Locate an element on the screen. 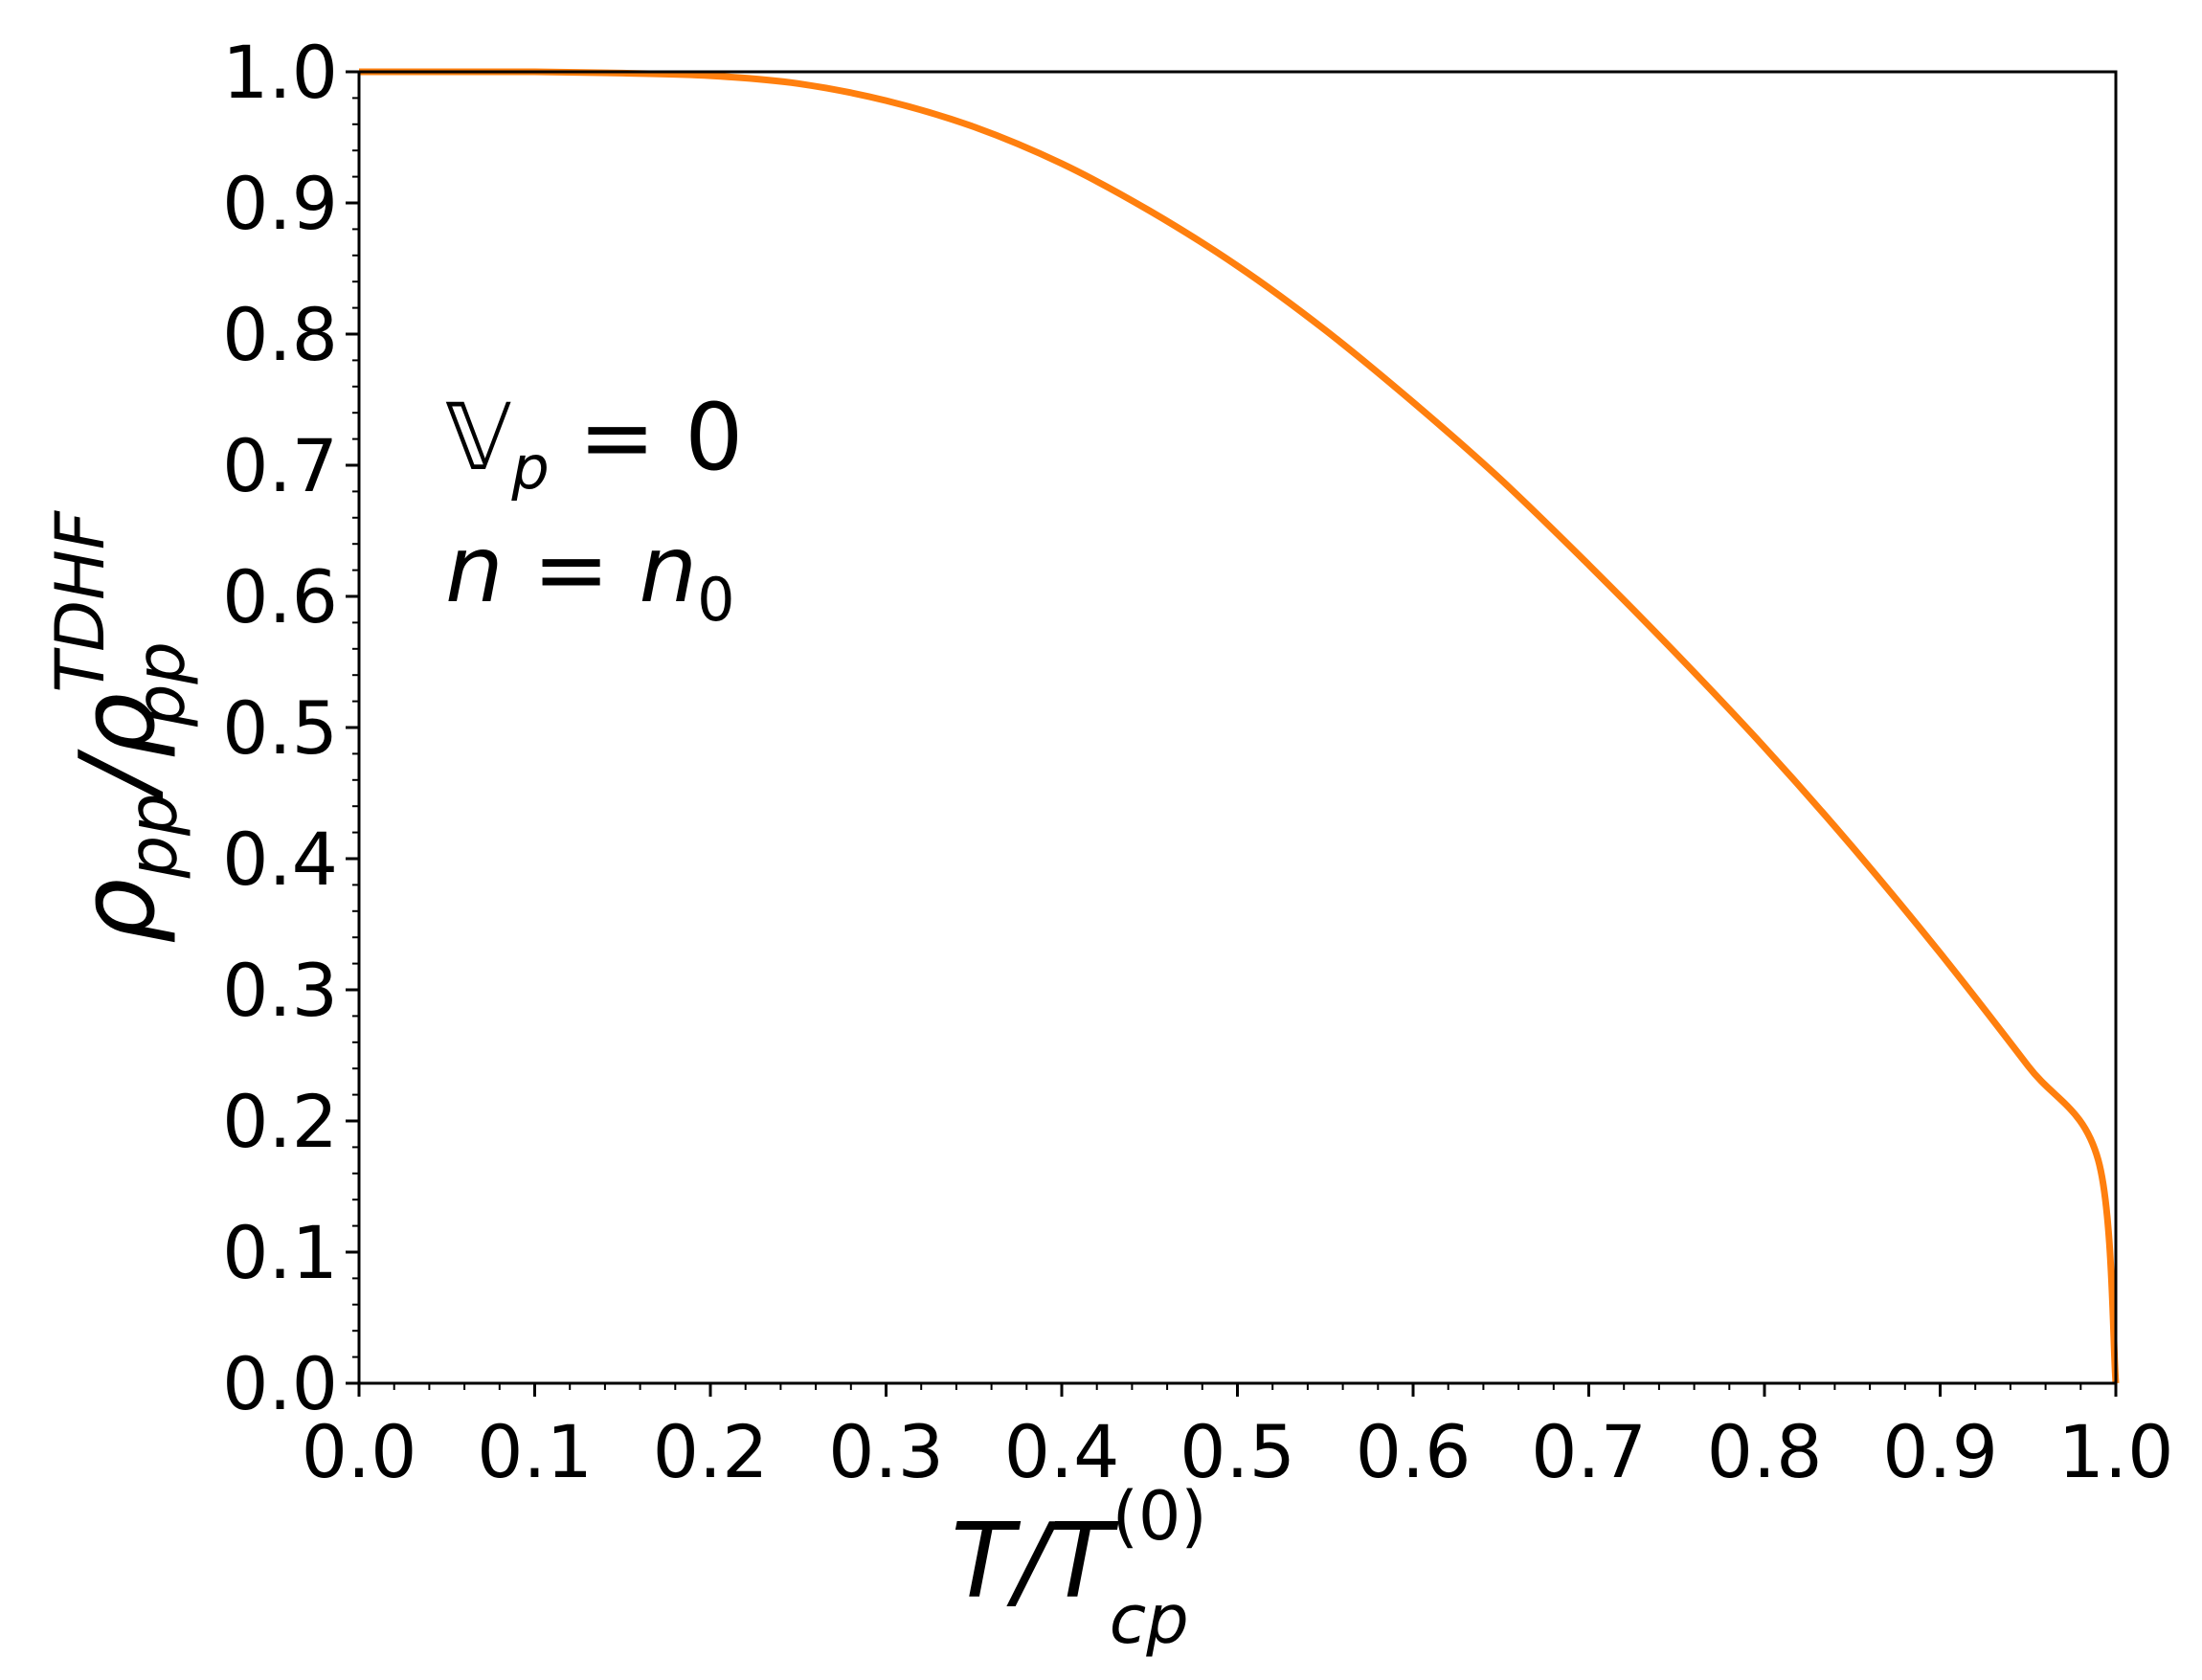  annotation-2-sub: 0 is located at coordinates (715, 600).